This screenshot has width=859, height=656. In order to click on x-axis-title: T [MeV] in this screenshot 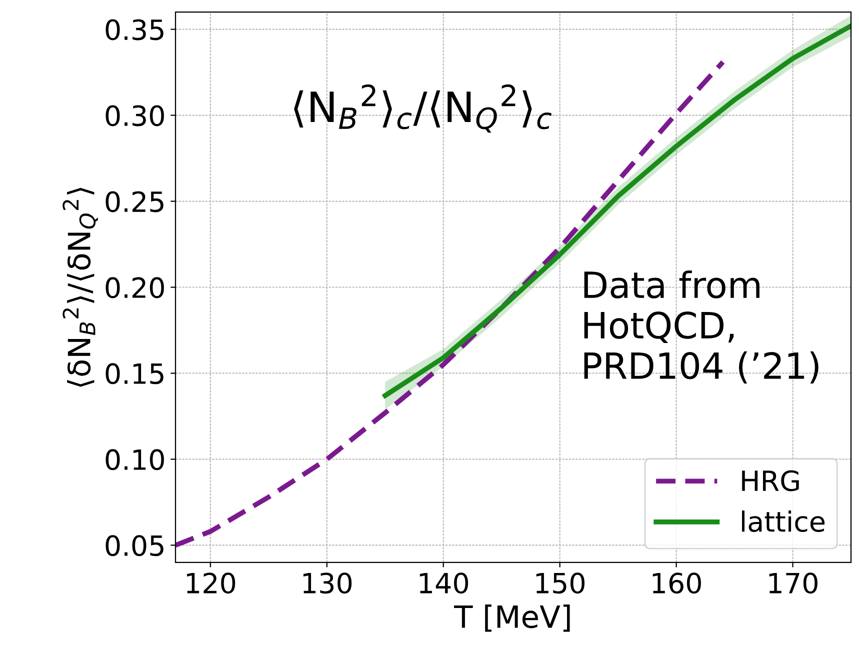, I will do `click(512, 618)`.